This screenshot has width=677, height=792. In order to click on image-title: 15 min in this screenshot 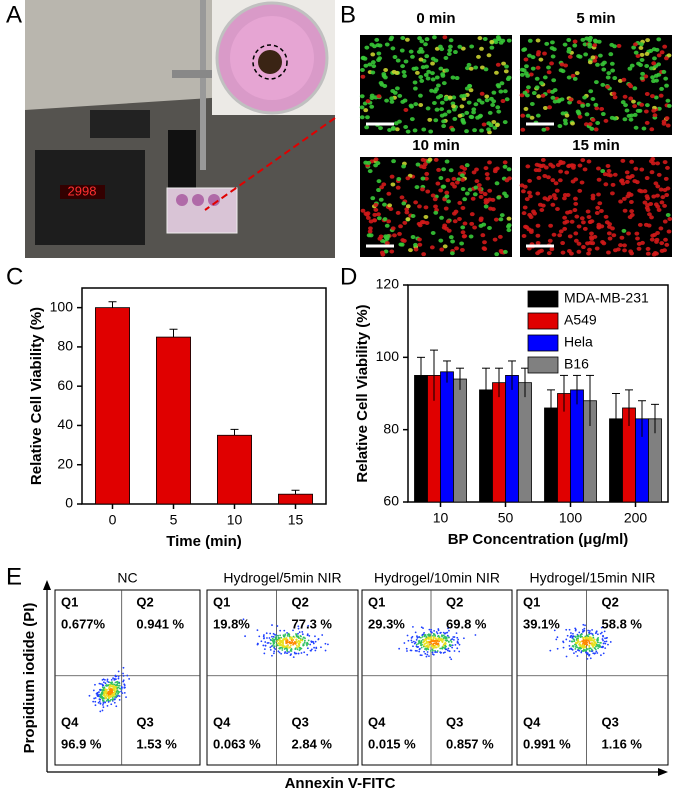, I will do `click(596, 145)`.